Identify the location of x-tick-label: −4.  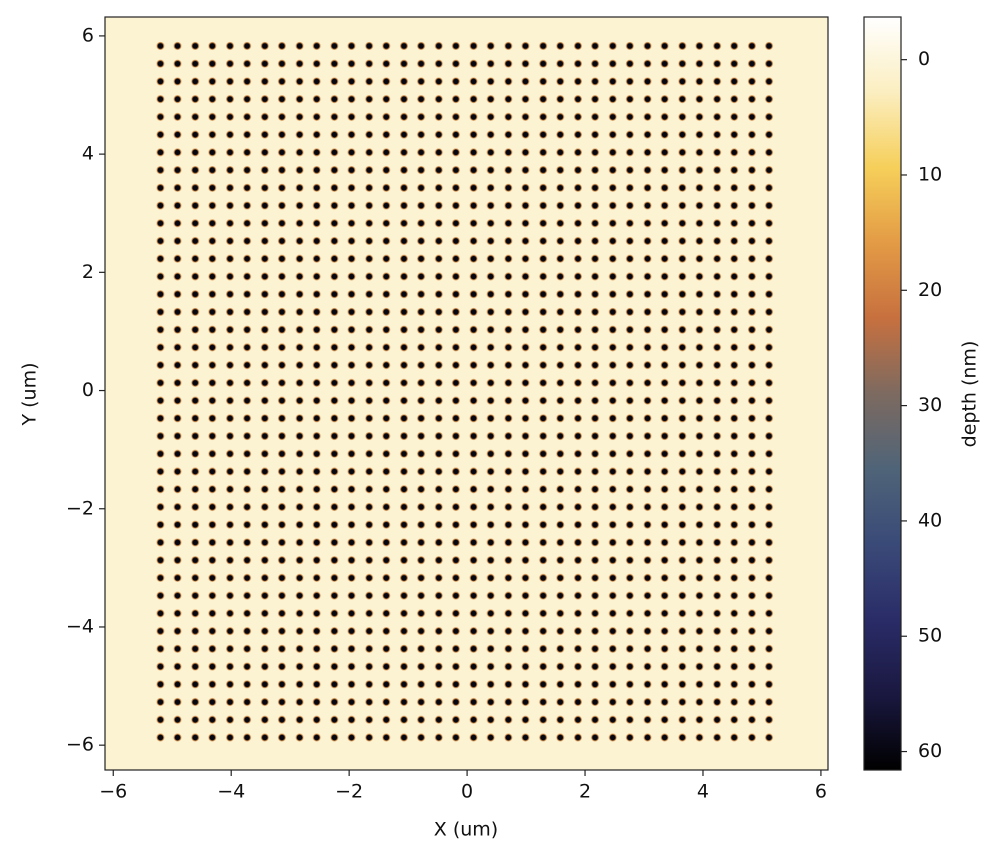
(231, 792).